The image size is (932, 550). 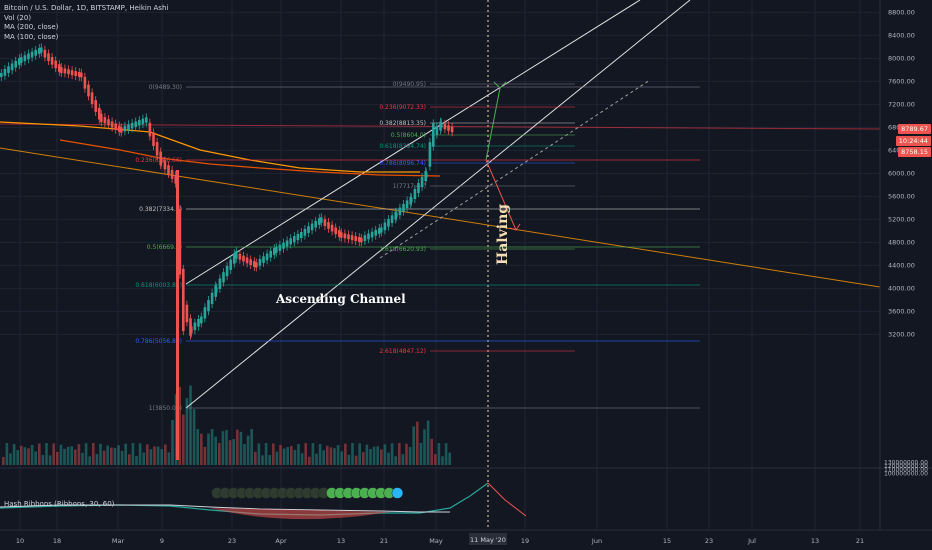 I want to click on fib-right-label: 0(9490.95), so click(x=409, y=84).